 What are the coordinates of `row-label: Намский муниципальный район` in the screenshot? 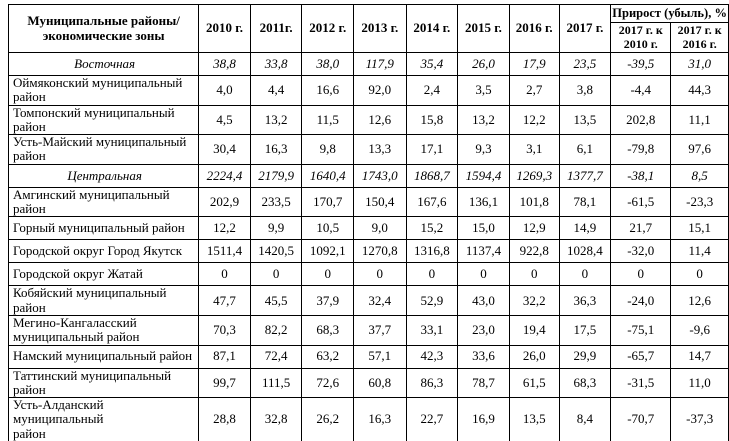 It's located at (103, 356).